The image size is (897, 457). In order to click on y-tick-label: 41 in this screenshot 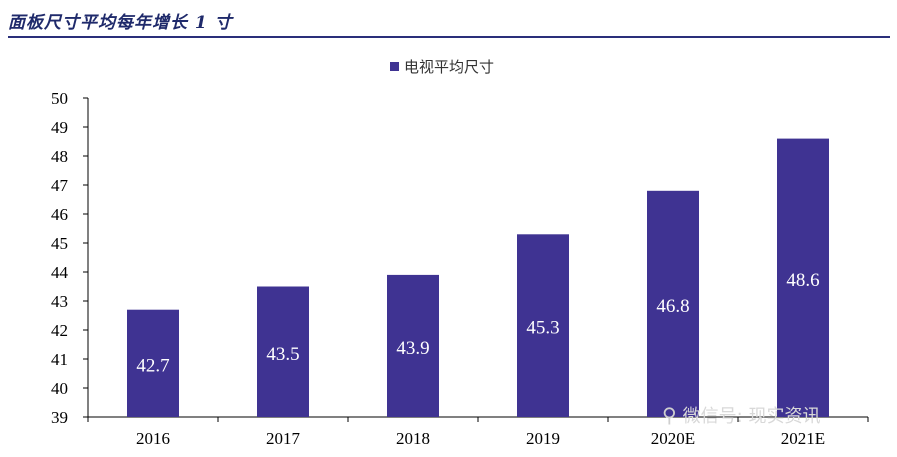, I will do `click(59, 359)`.